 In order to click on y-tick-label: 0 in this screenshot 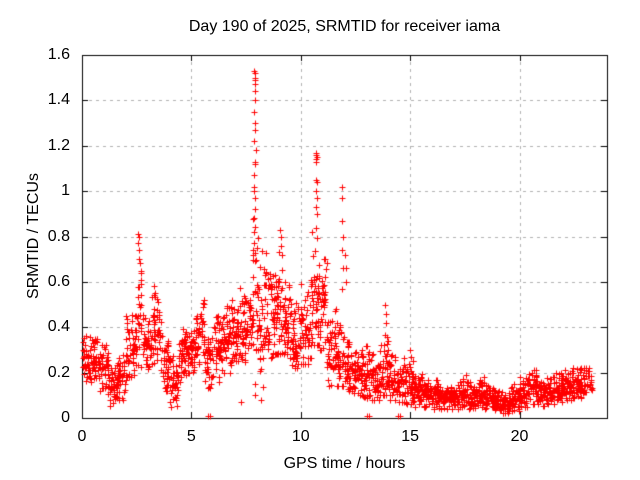, I will do `click(65, 417)`.